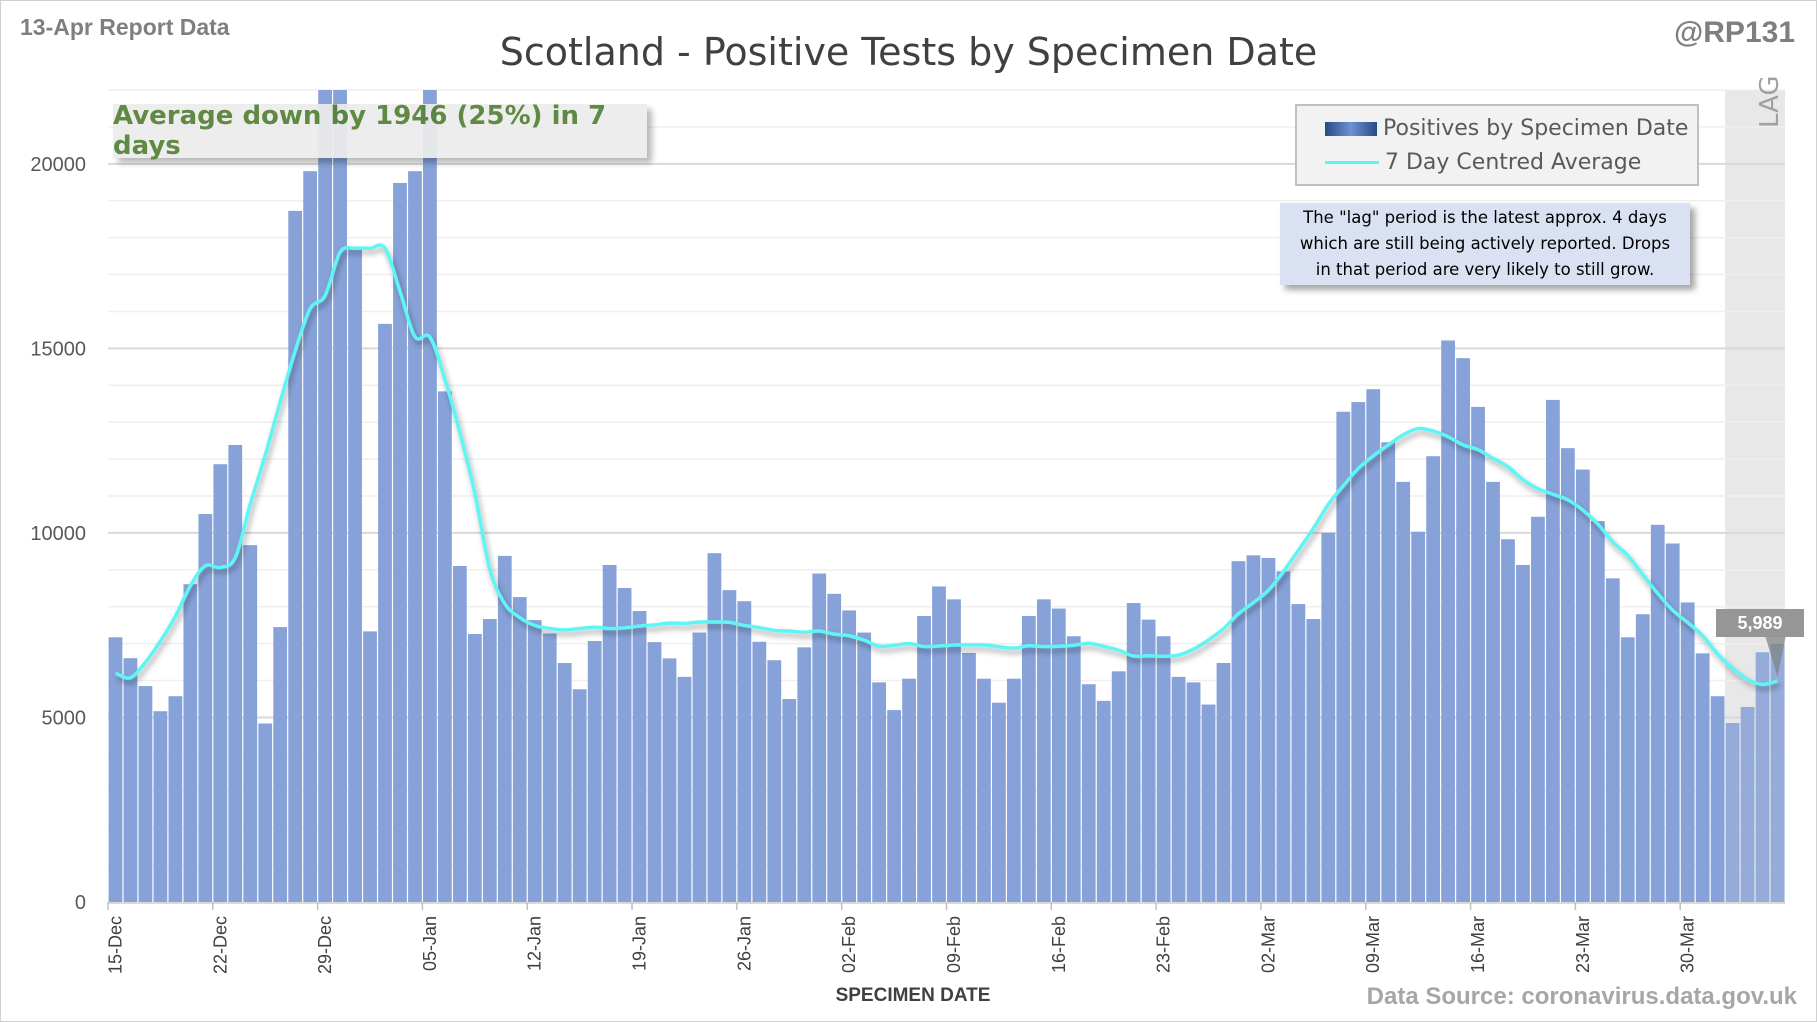 The height and width of the screenshot is (1022, 1817). I want to click on x-tick-label: 26-Jan, so click(744, 943).